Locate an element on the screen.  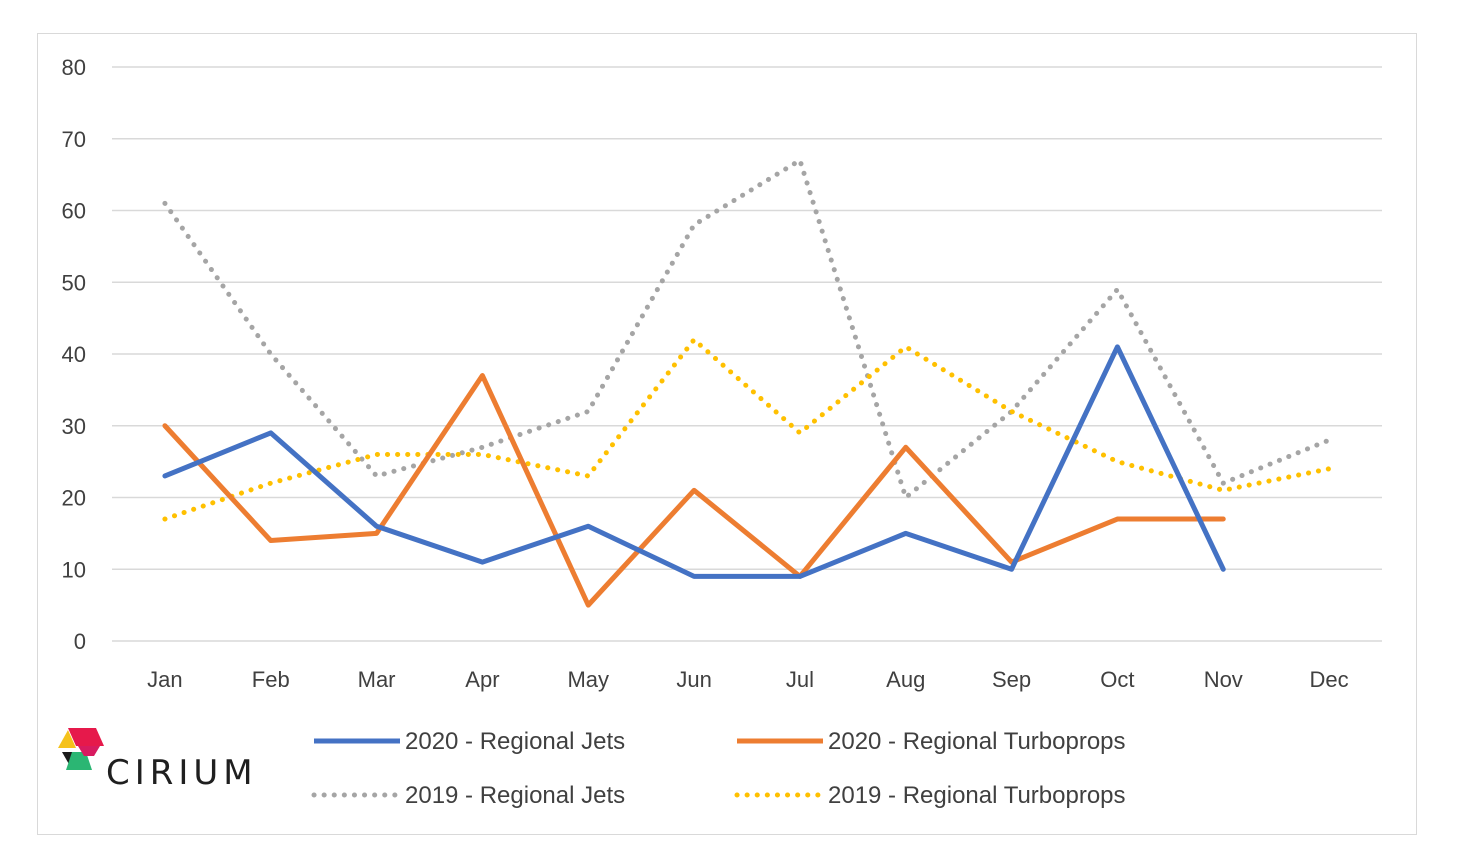
y-tick-label: 0 is located at coordinates (80, 641).